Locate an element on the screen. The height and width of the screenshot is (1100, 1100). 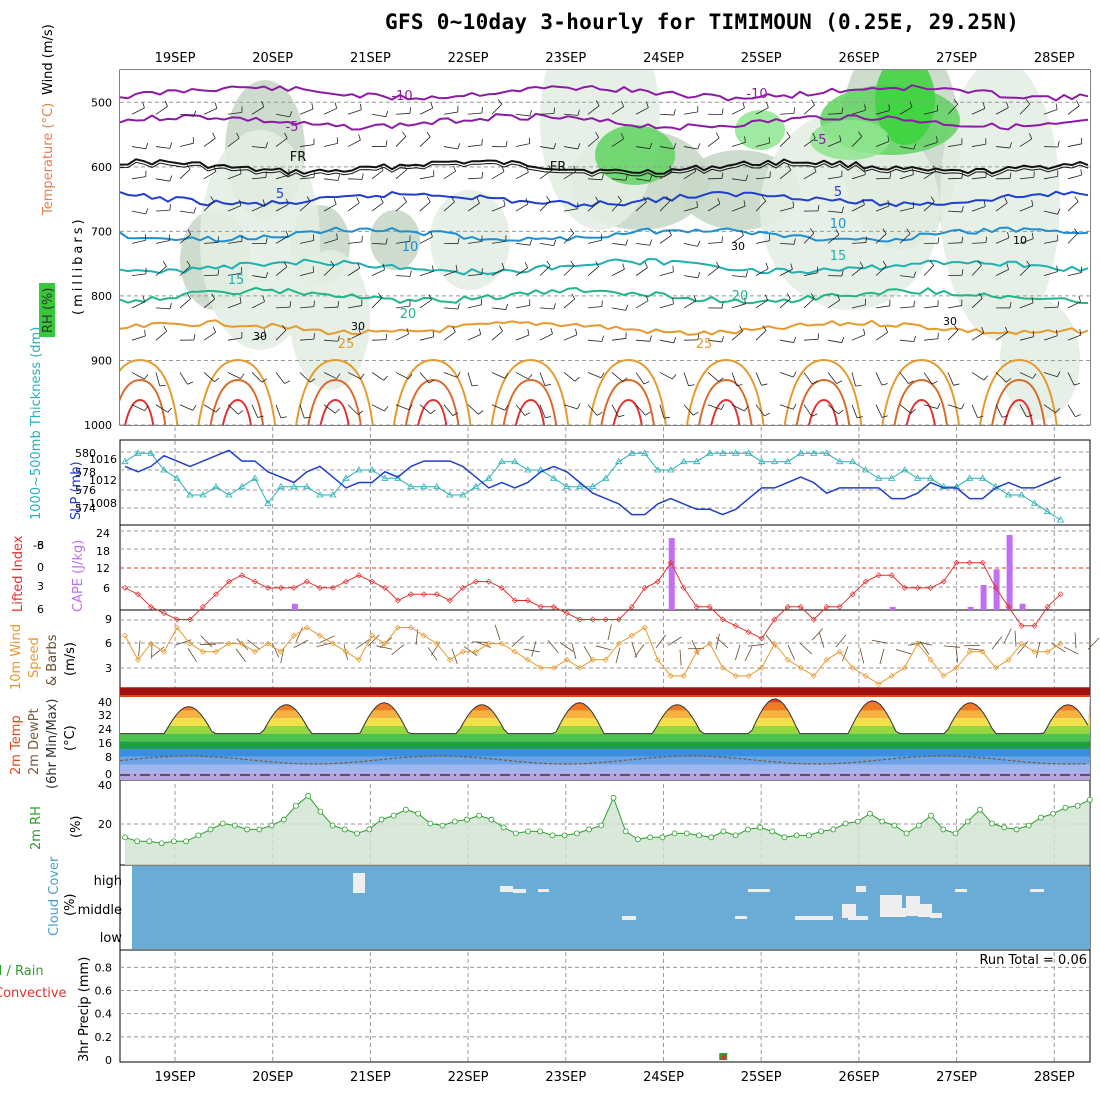
slp-tick: 1012 is located at coordinates (103, 480).